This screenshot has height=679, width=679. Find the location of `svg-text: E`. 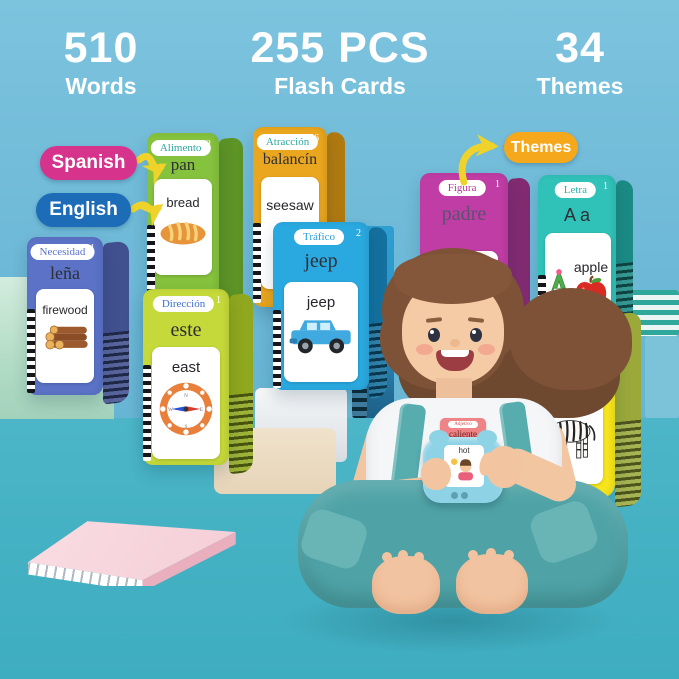

svg-text: E is located at coordinates (202, 410).